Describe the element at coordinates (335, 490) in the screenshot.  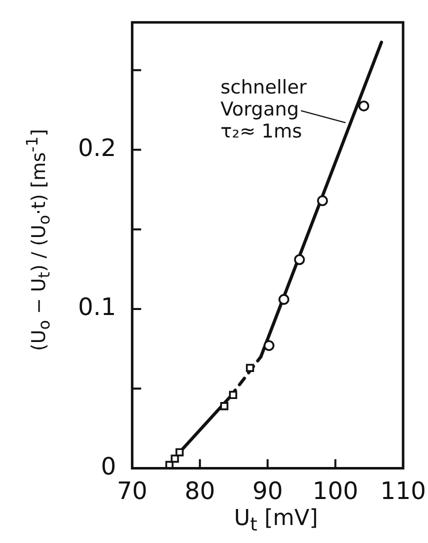
I see `x-tick-label: 100` at that location.